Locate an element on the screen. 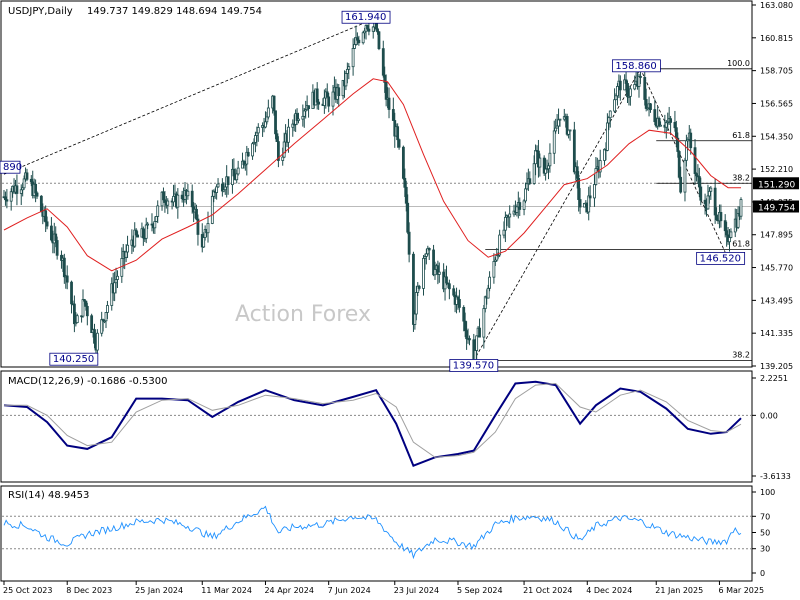 The width and height of the screenshot is (800, 600). price-callout-label: 158.860 is located at coordinates (635, 66).